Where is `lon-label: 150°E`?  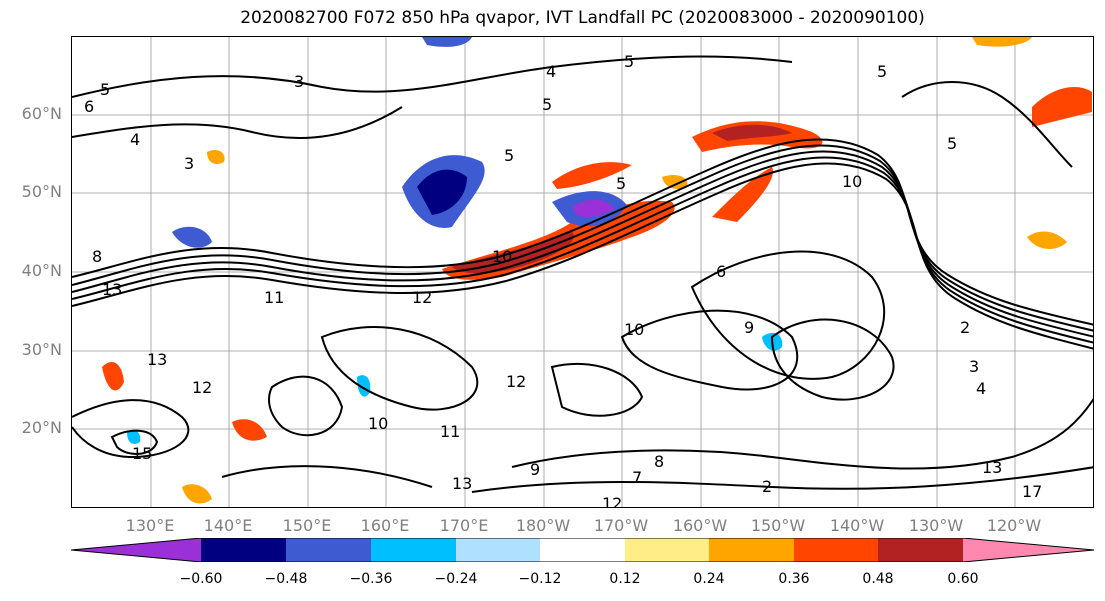 lon-label: 150°E is located at coordinates (307, 525).